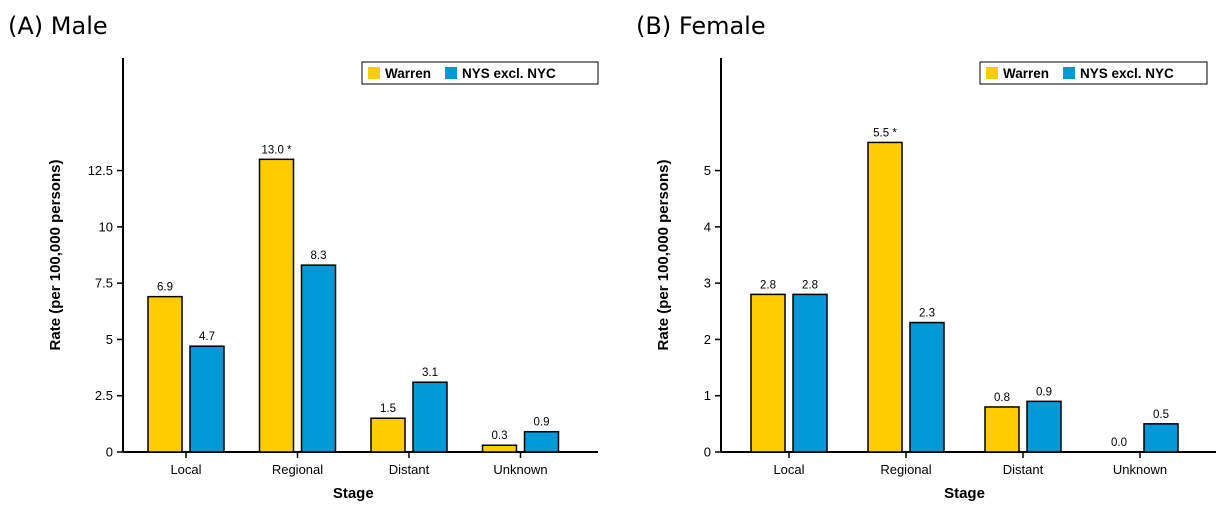  I want to click on y-tick-label: 4, so click(707, 226).